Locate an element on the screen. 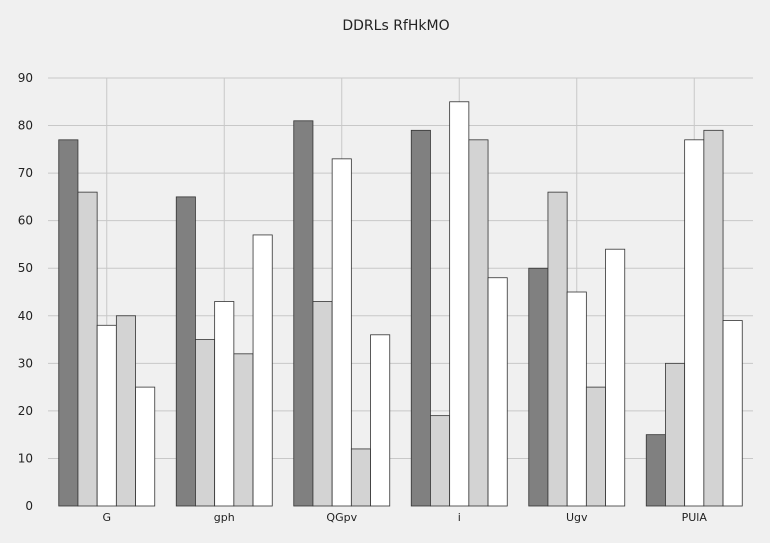 The image size is (770, 543). bar-PUlA-series-4: Series 4 PUlA: 79 is located at coordinates (713, 318).